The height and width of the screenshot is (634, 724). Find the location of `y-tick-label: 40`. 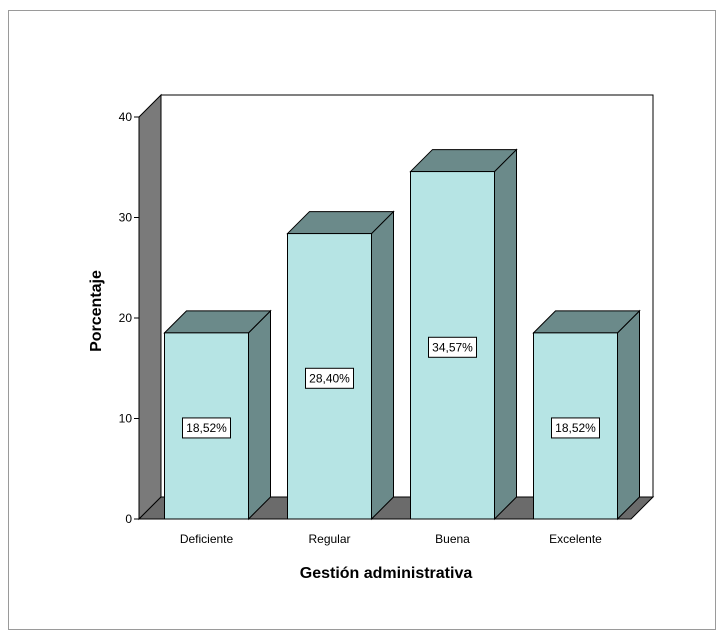

y-tick-label: 40 is located at coordinates (126, 117).